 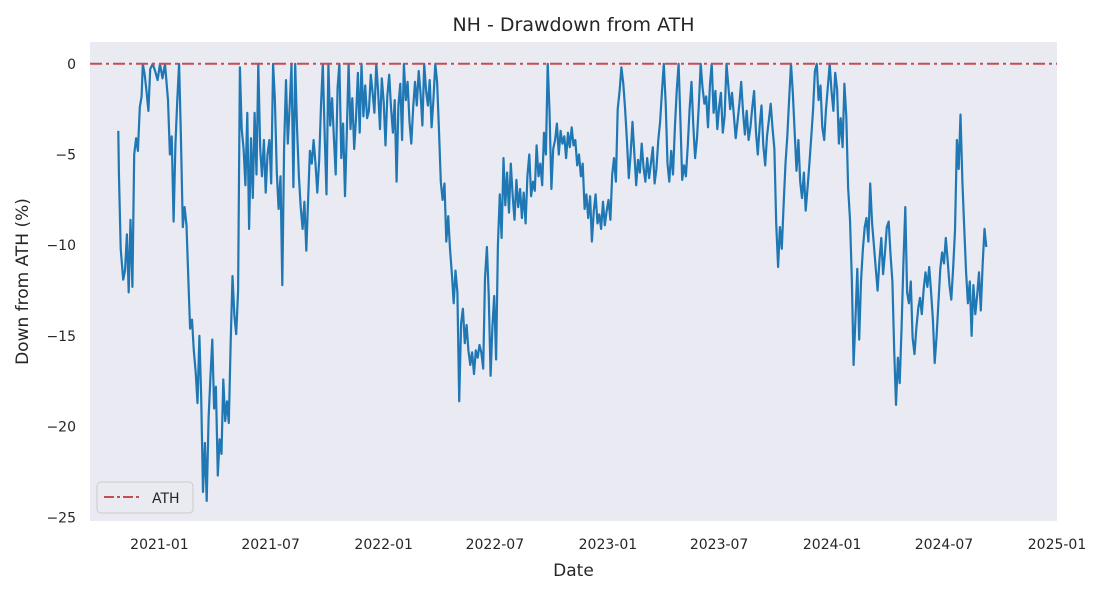 I want to click on legend: ATH, so click(x=145, y=497).